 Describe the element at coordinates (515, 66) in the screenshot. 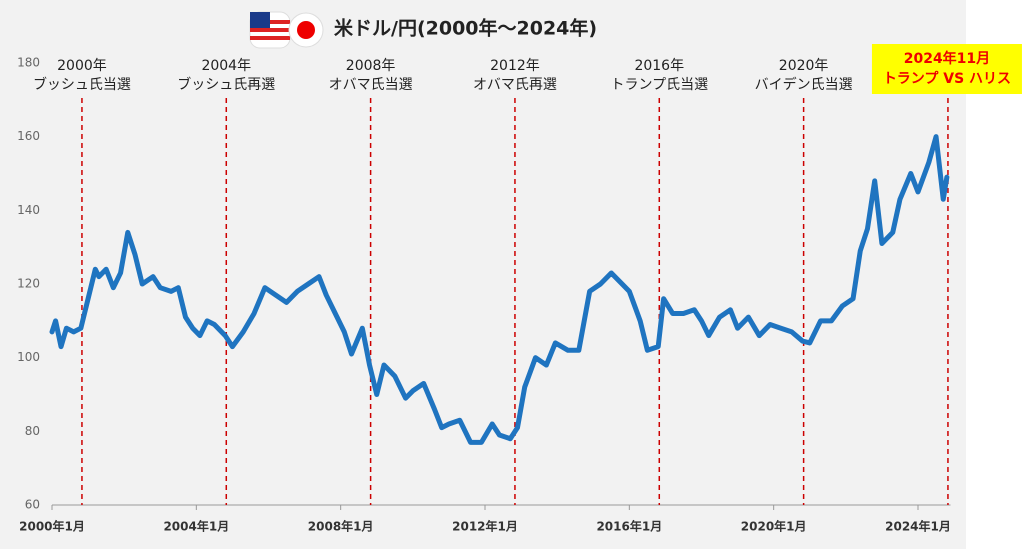

I see `annotation-year: 2012年` at that location.